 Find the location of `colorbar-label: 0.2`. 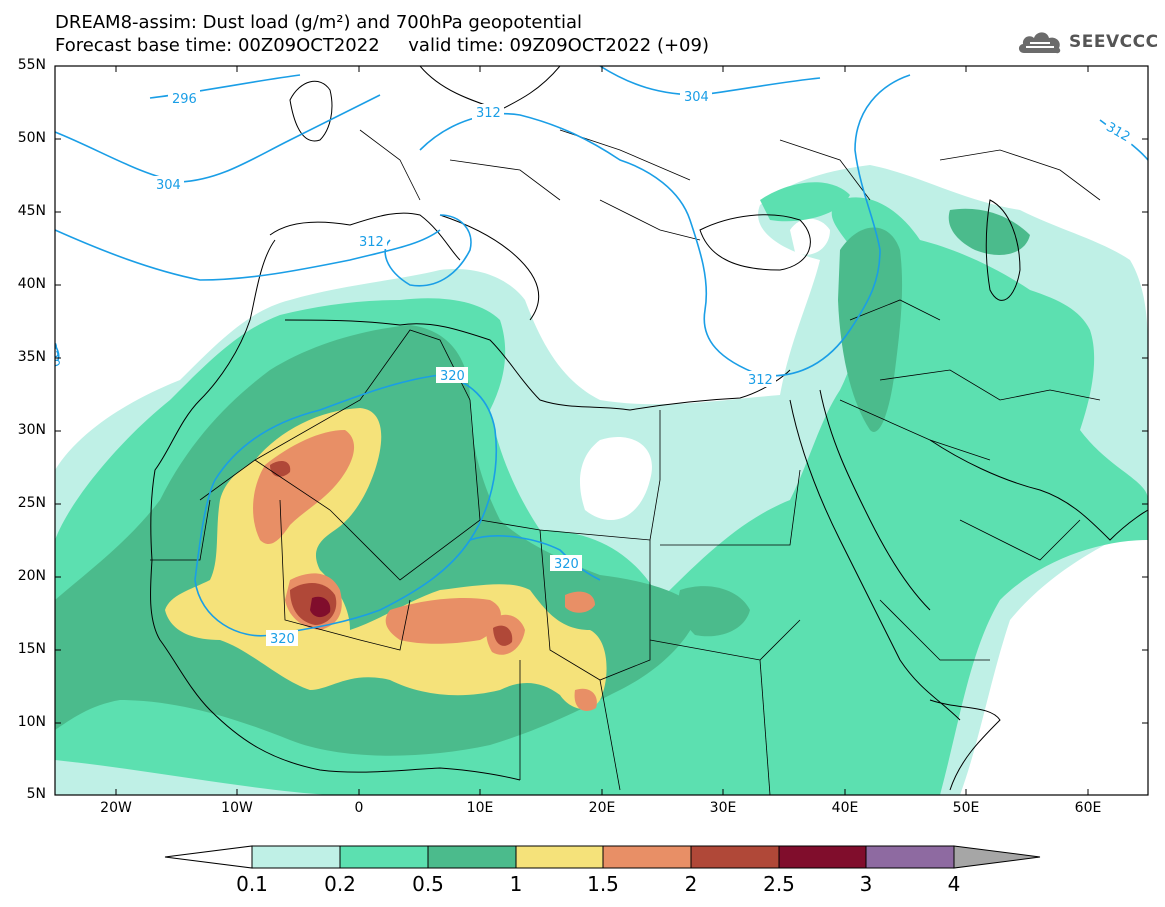

colorbar-label: 0.2 is located at coordinates (340, 884).